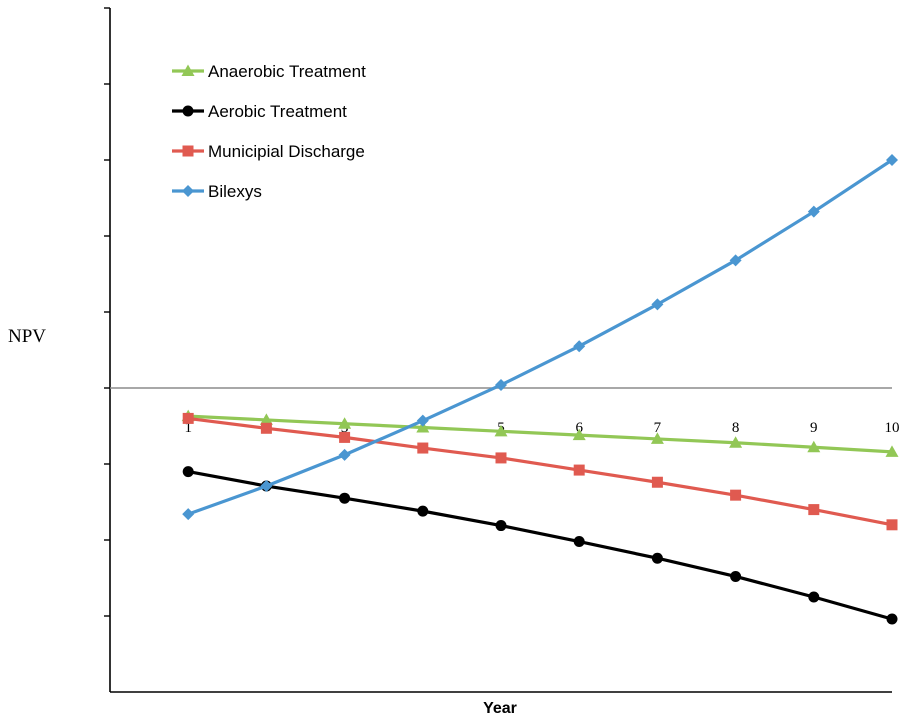  I want to click on legend-item: Anaerobic Treatment, so click(269, 71).